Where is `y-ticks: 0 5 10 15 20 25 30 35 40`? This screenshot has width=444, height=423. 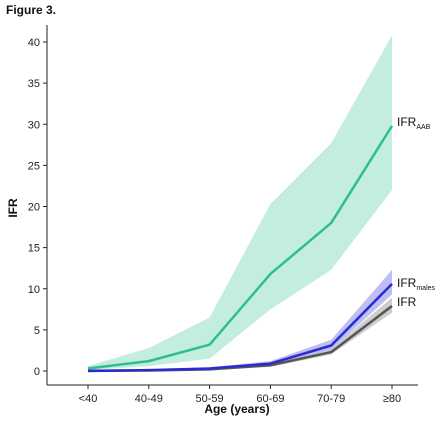
y-ticks: 0 5 10 15 20 25 30 35 40 is located at coordinates (37, 207).